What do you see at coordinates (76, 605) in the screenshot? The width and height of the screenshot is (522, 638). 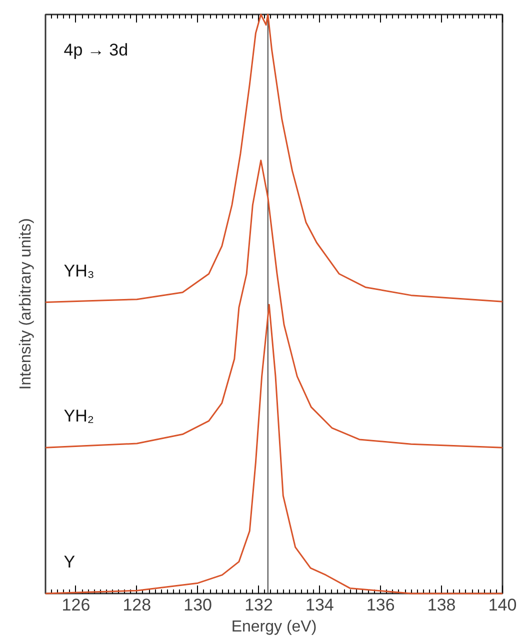 I see `x-tick-label: 126` at bounding box center [76, 605].